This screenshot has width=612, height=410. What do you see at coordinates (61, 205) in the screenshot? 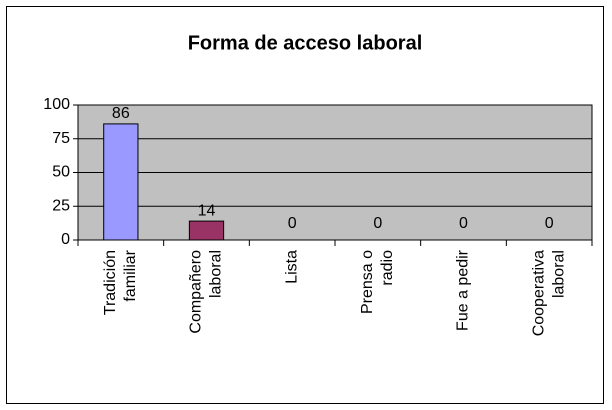
I see `y-tick-label: 25` at bounding box center [61, 205].